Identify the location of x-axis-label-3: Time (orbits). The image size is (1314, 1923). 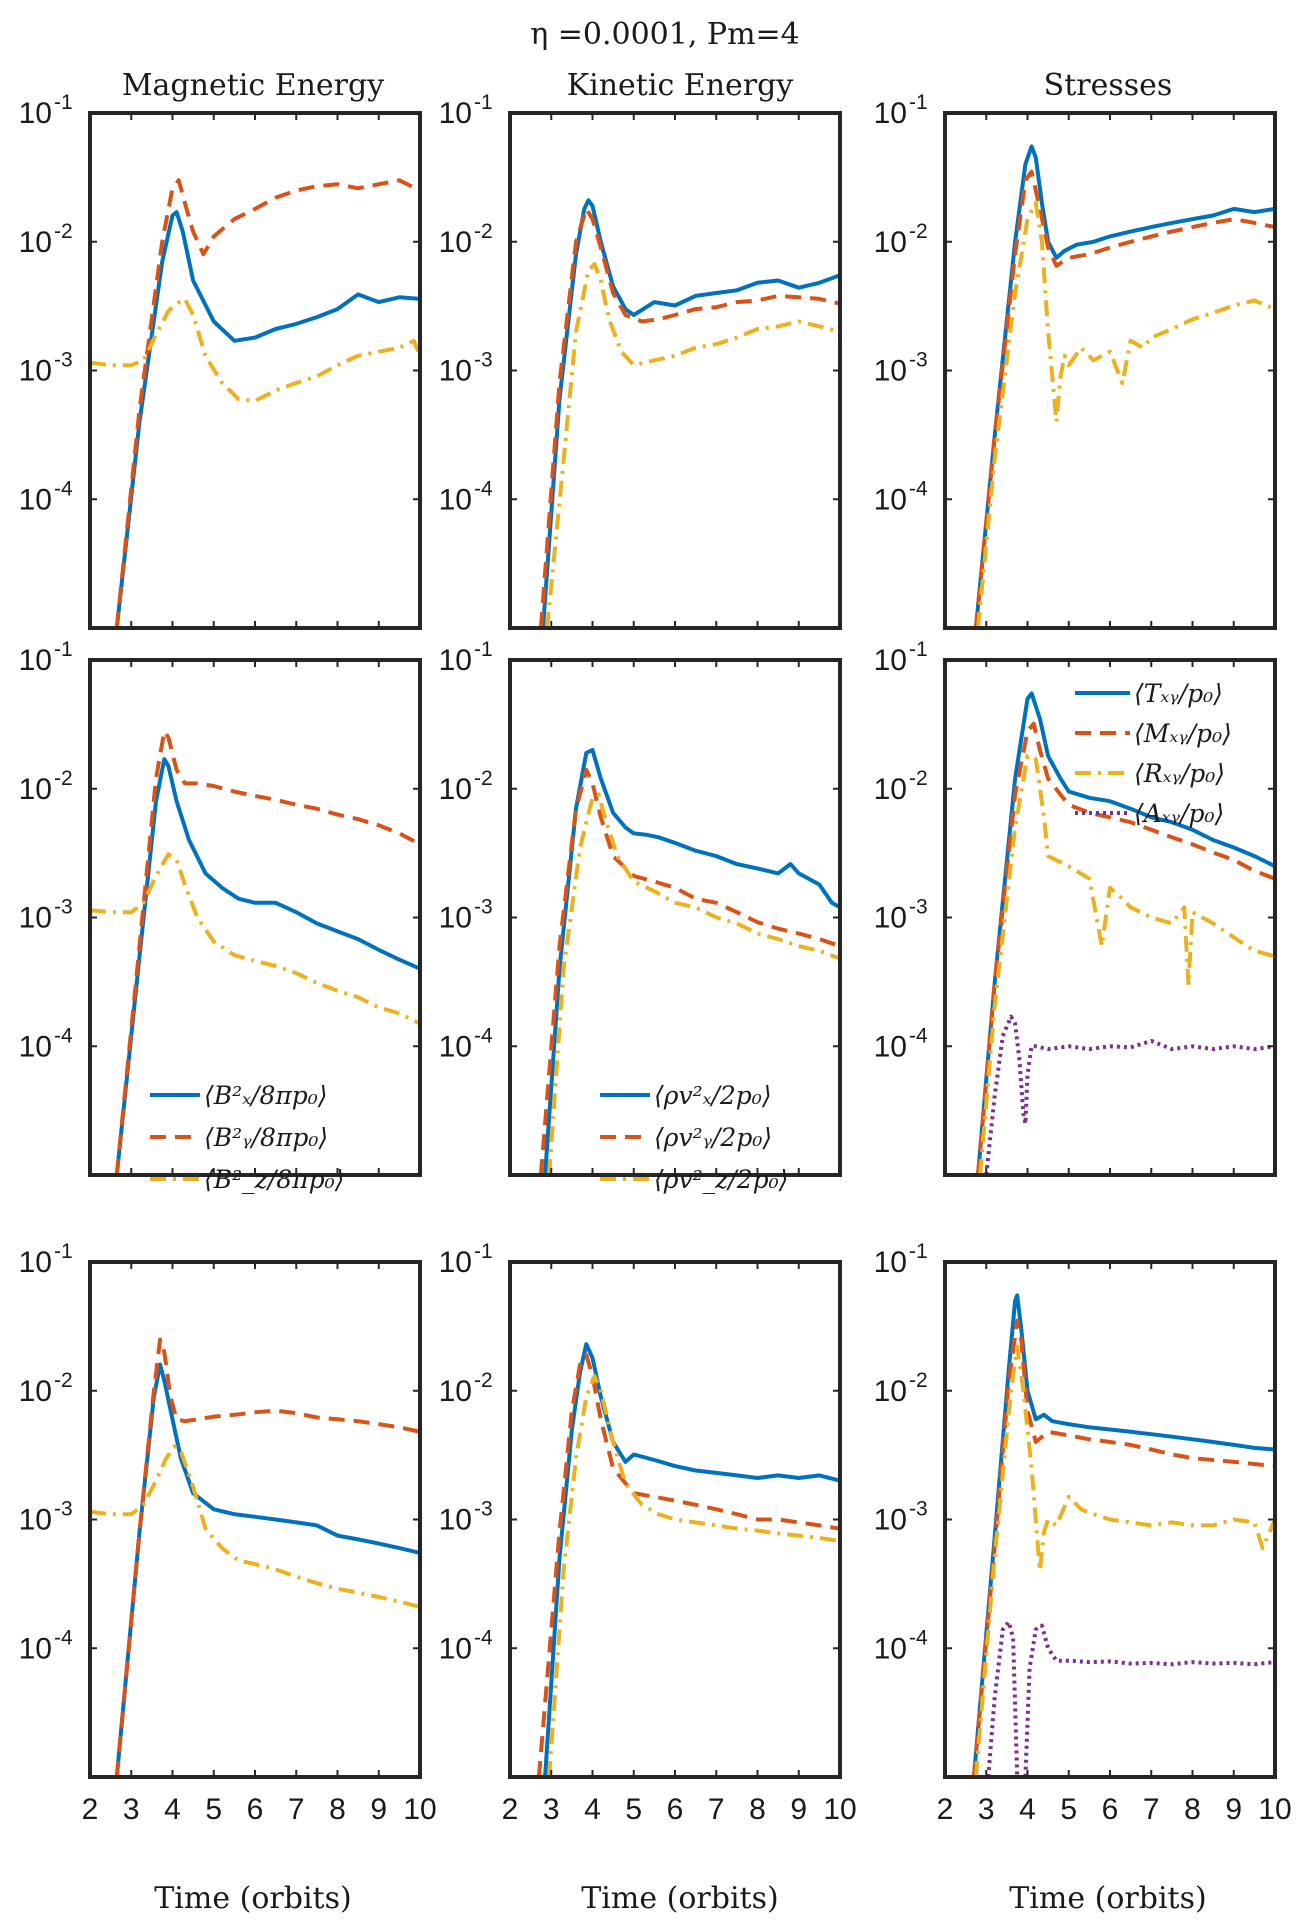
(1107, 1898).